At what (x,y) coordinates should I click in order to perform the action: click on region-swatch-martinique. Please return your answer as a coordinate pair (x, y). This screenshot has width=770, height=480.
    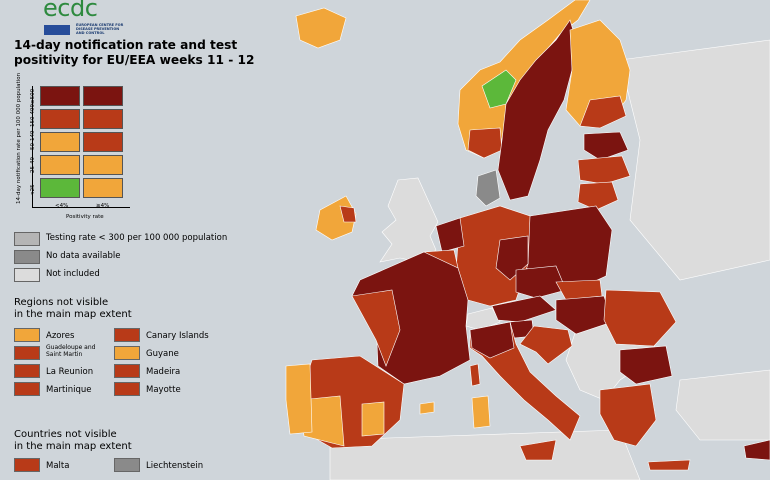
    Looking at the image, I should click on (27, 389).